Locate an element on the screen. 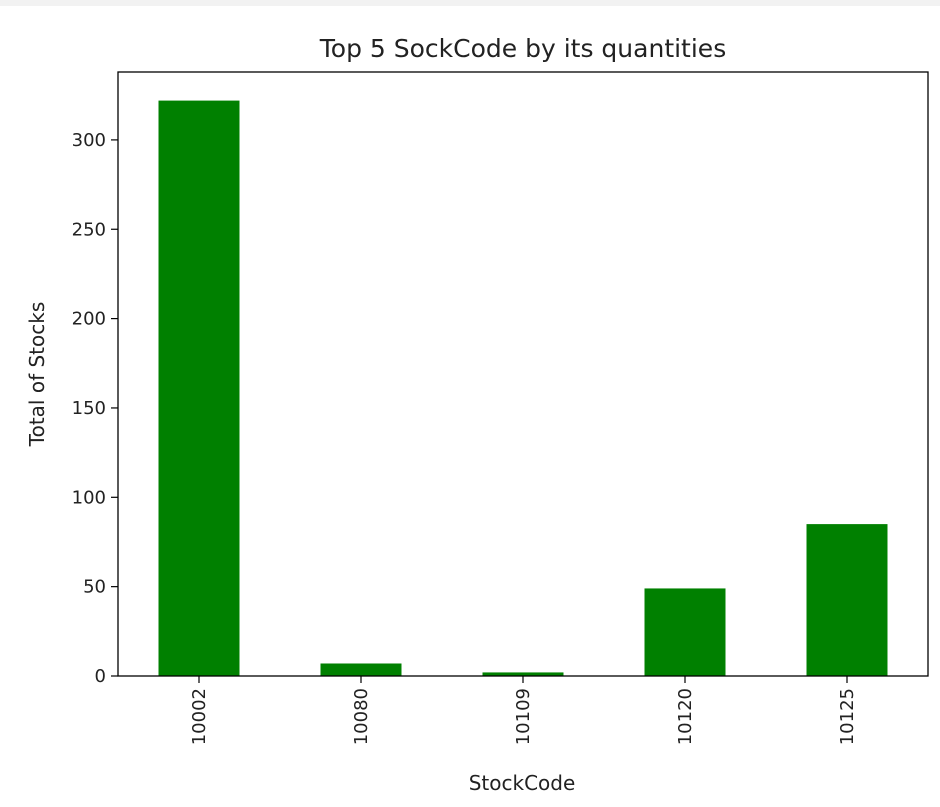 This screenshot has width=940, height=807. y-axis-label: Total of Stocks is located at coordinates (37, 374).